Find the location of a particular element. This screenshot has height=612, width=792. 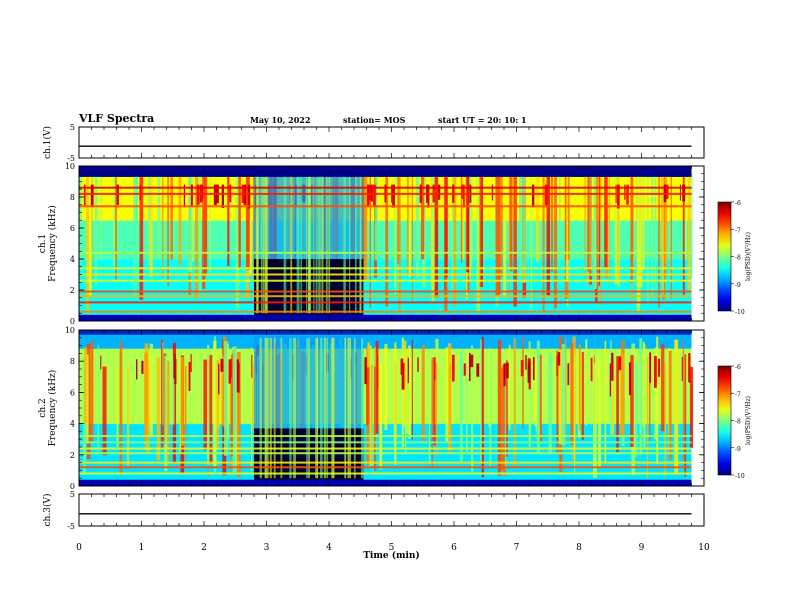

ch2-spectrogram-y-tick-label: 6 is located at coordinates (72, 392).